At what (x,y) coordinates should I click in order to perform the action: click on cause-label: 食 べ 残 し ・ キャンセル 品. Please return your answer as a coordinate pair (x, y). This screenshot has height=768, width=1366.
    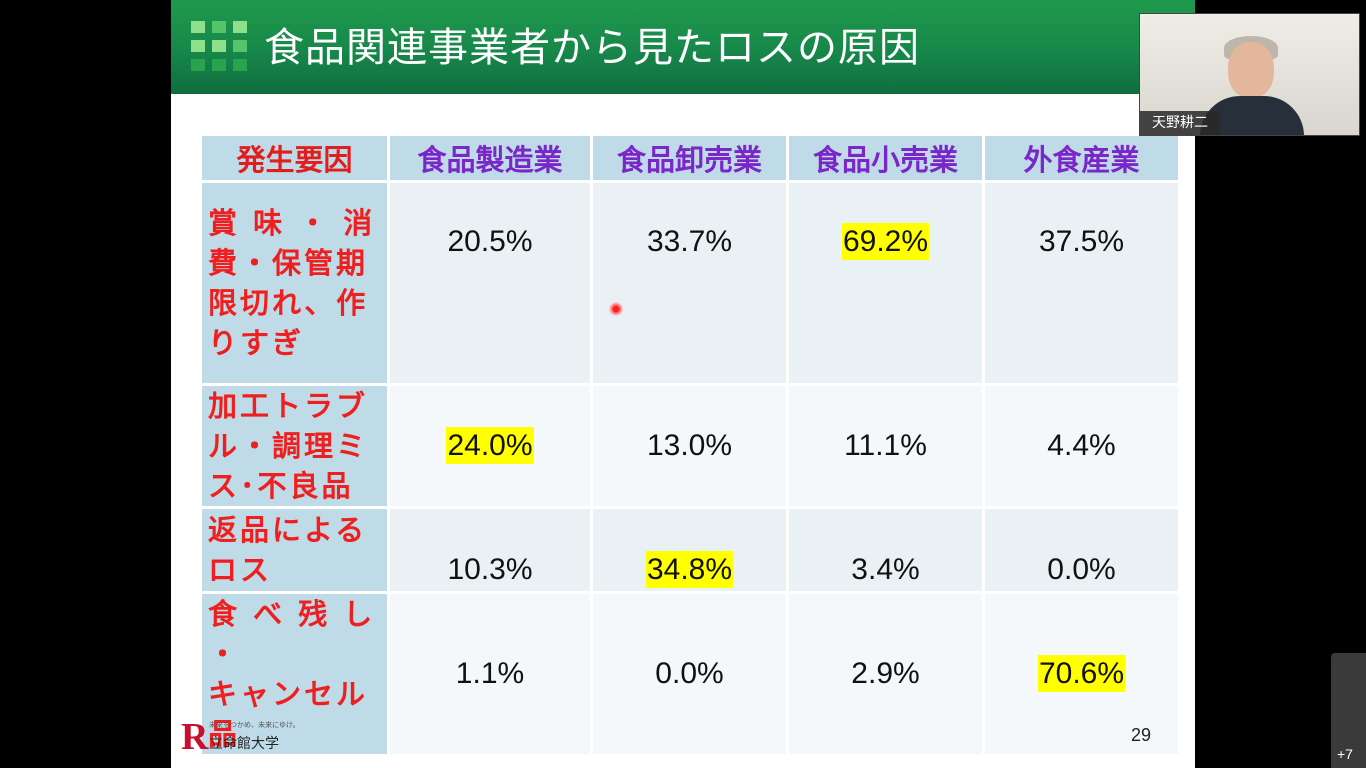
    Looking at the image, I should click on (294, 674).